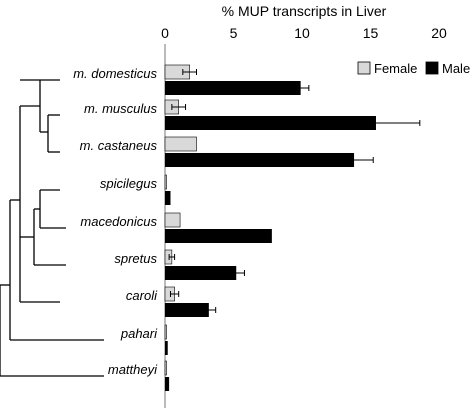  Describe the element at coordinates (135, 258) in the screenshot. I see `species-label: spretus` at that location.